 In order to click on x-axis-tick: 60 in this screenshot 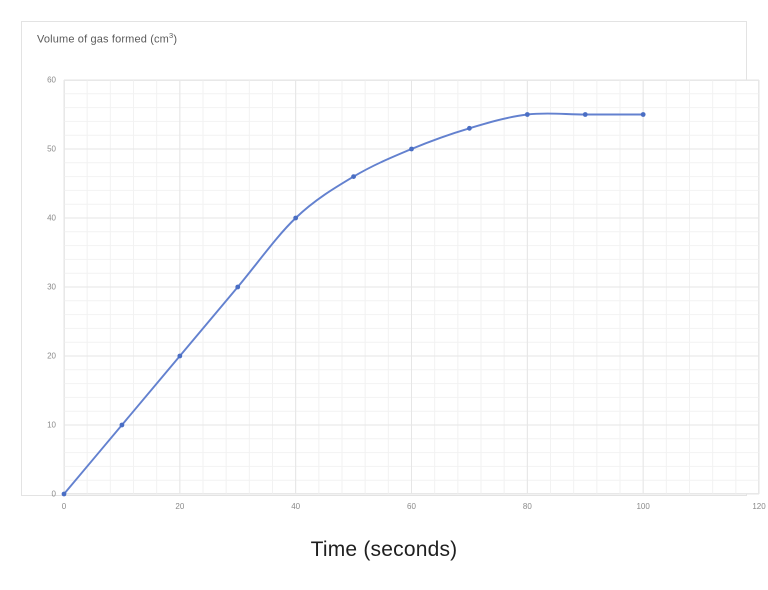, I will do `click(411, 506)`.